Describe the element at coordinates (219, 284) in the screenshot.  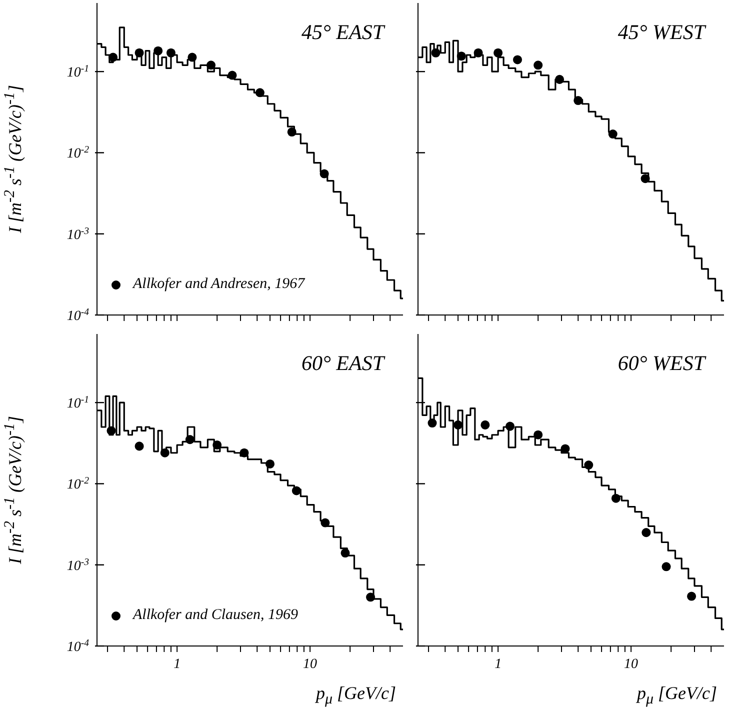
I see `legend-label: Allkofer and Andresen, 1967` at that location.